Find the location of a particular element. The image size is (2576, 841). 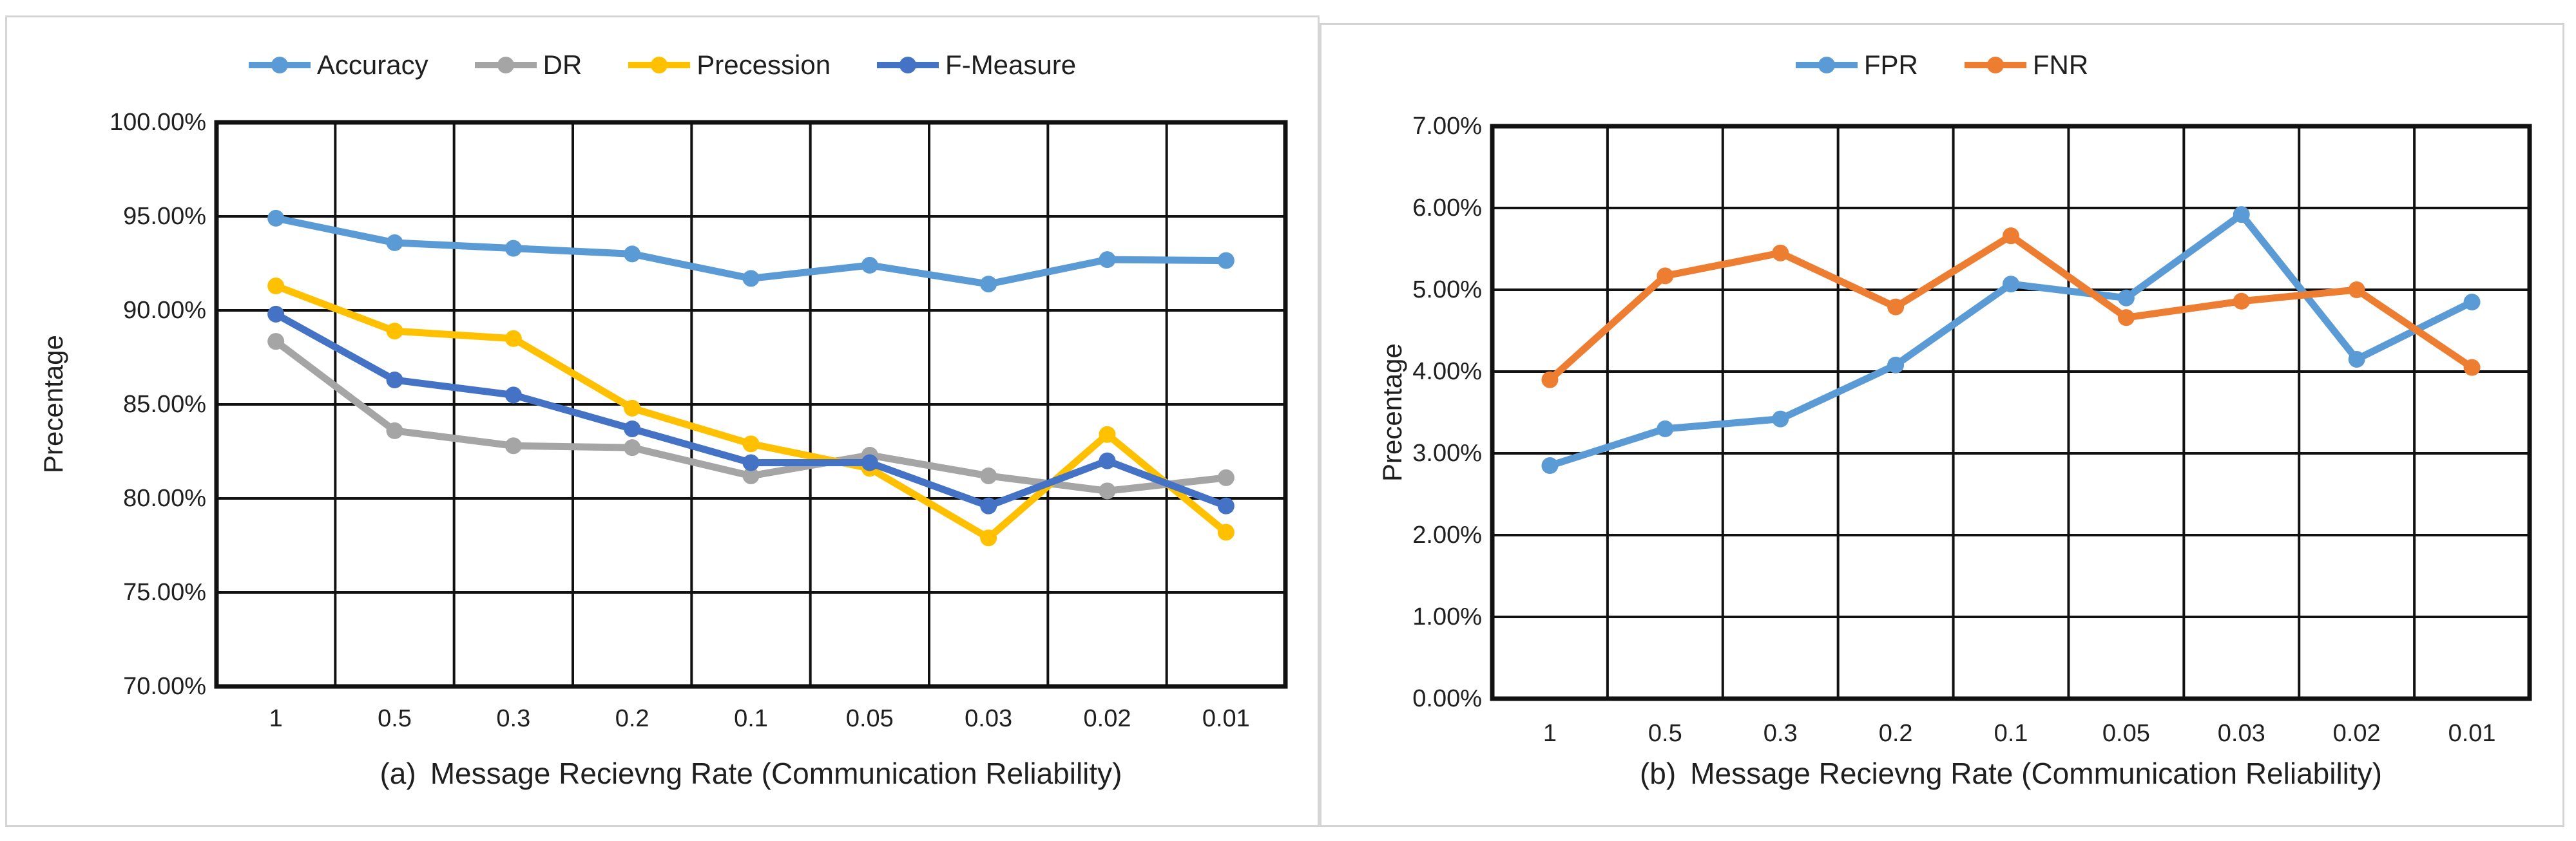

point-Accuracy-0.2 is located at coordinates (633, 254).